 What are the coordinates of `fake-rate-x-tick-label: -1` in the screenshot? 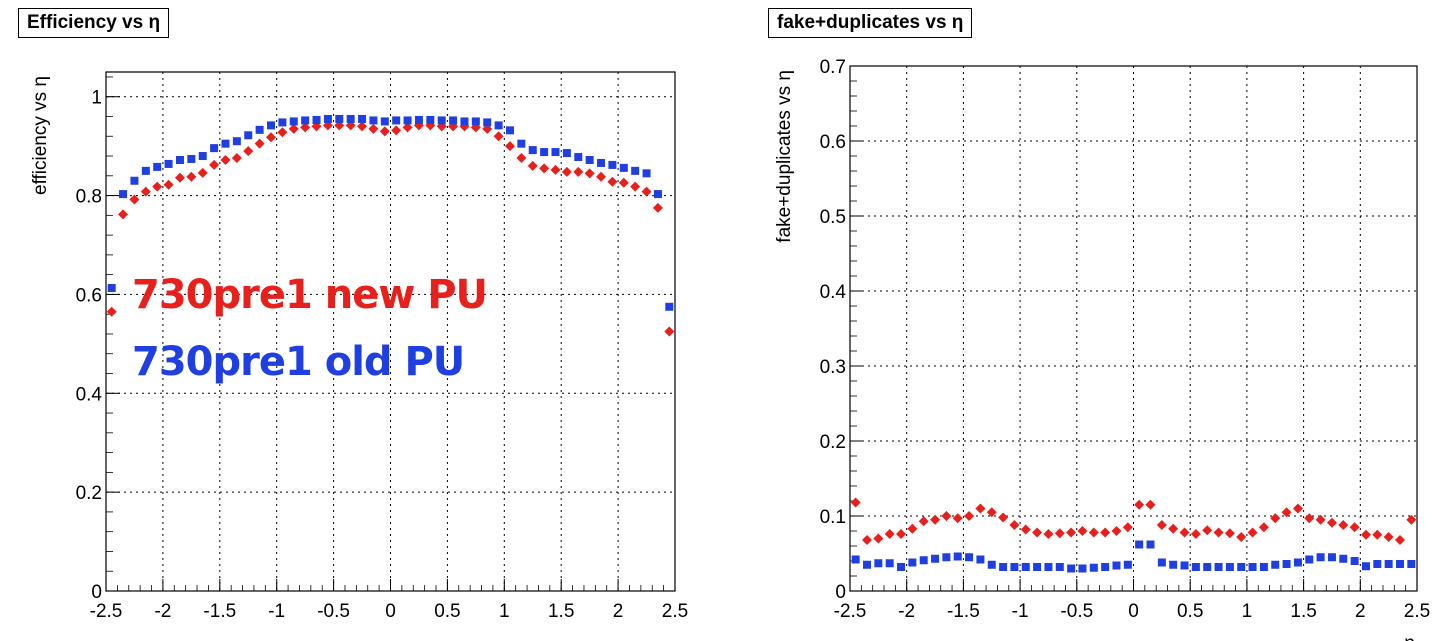 It's located at (1020, 611).